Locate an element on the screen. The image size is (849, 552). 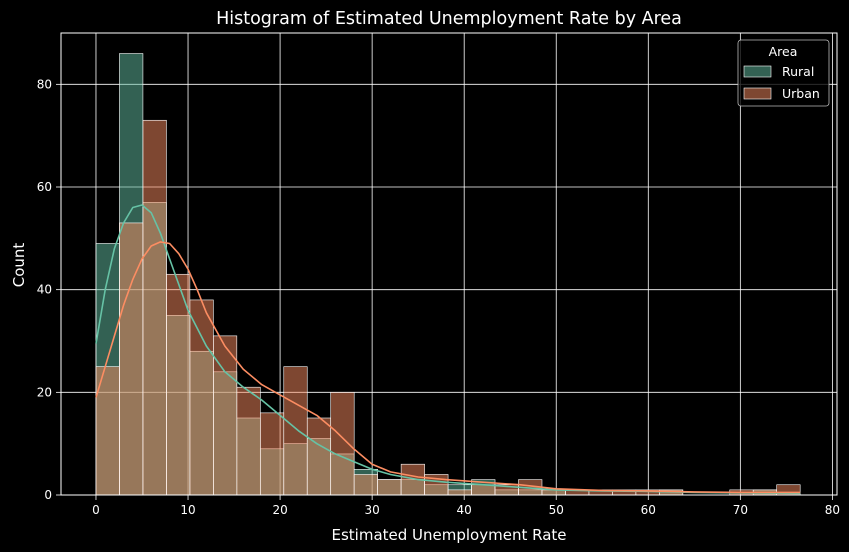
legend-swatch-urban is located at coordinates (757, 93).